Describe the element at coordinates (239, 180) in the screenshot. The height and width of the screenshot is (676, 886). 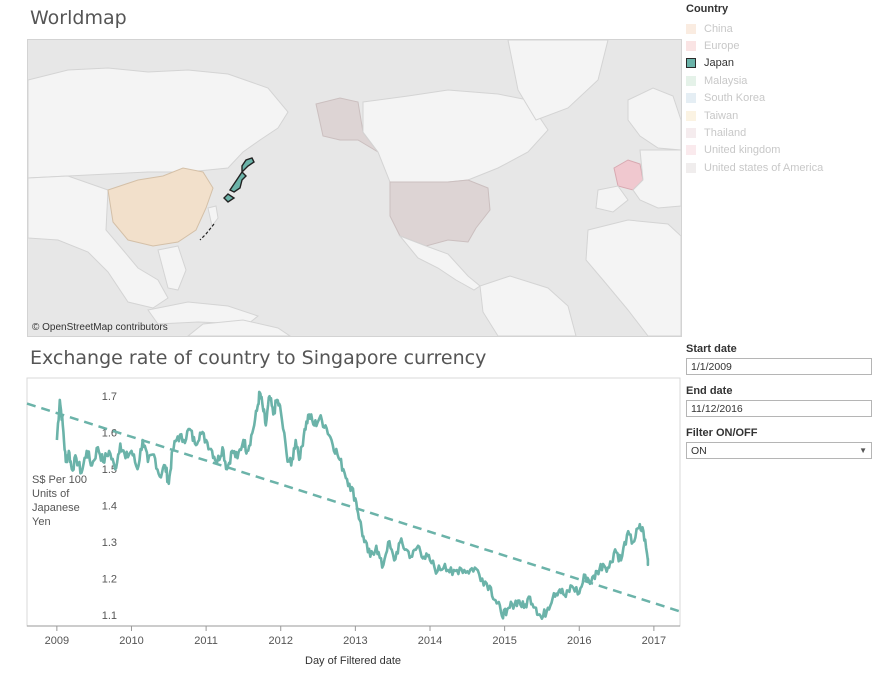
I see `map-country-japan` at that location.